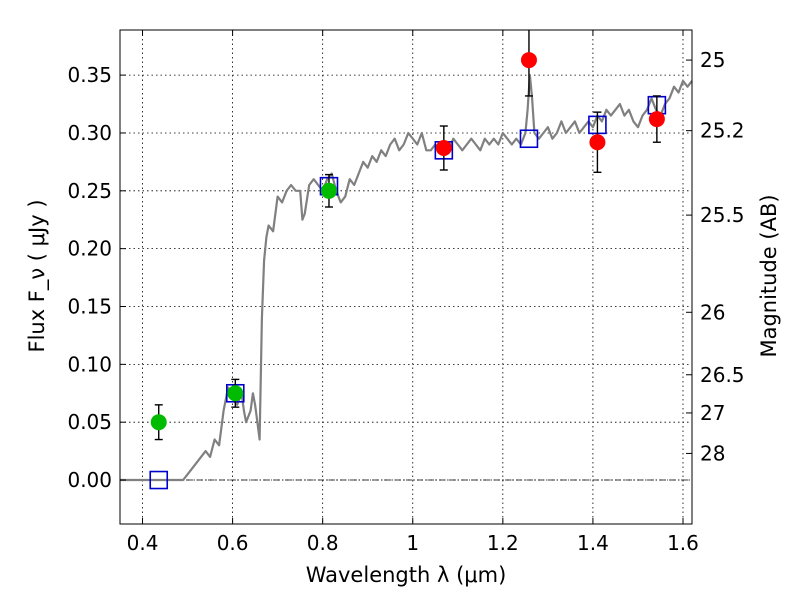 The width and height of the screenshot is (800, 600). I want to click on x-tick-label: 1, so click(412, 543).